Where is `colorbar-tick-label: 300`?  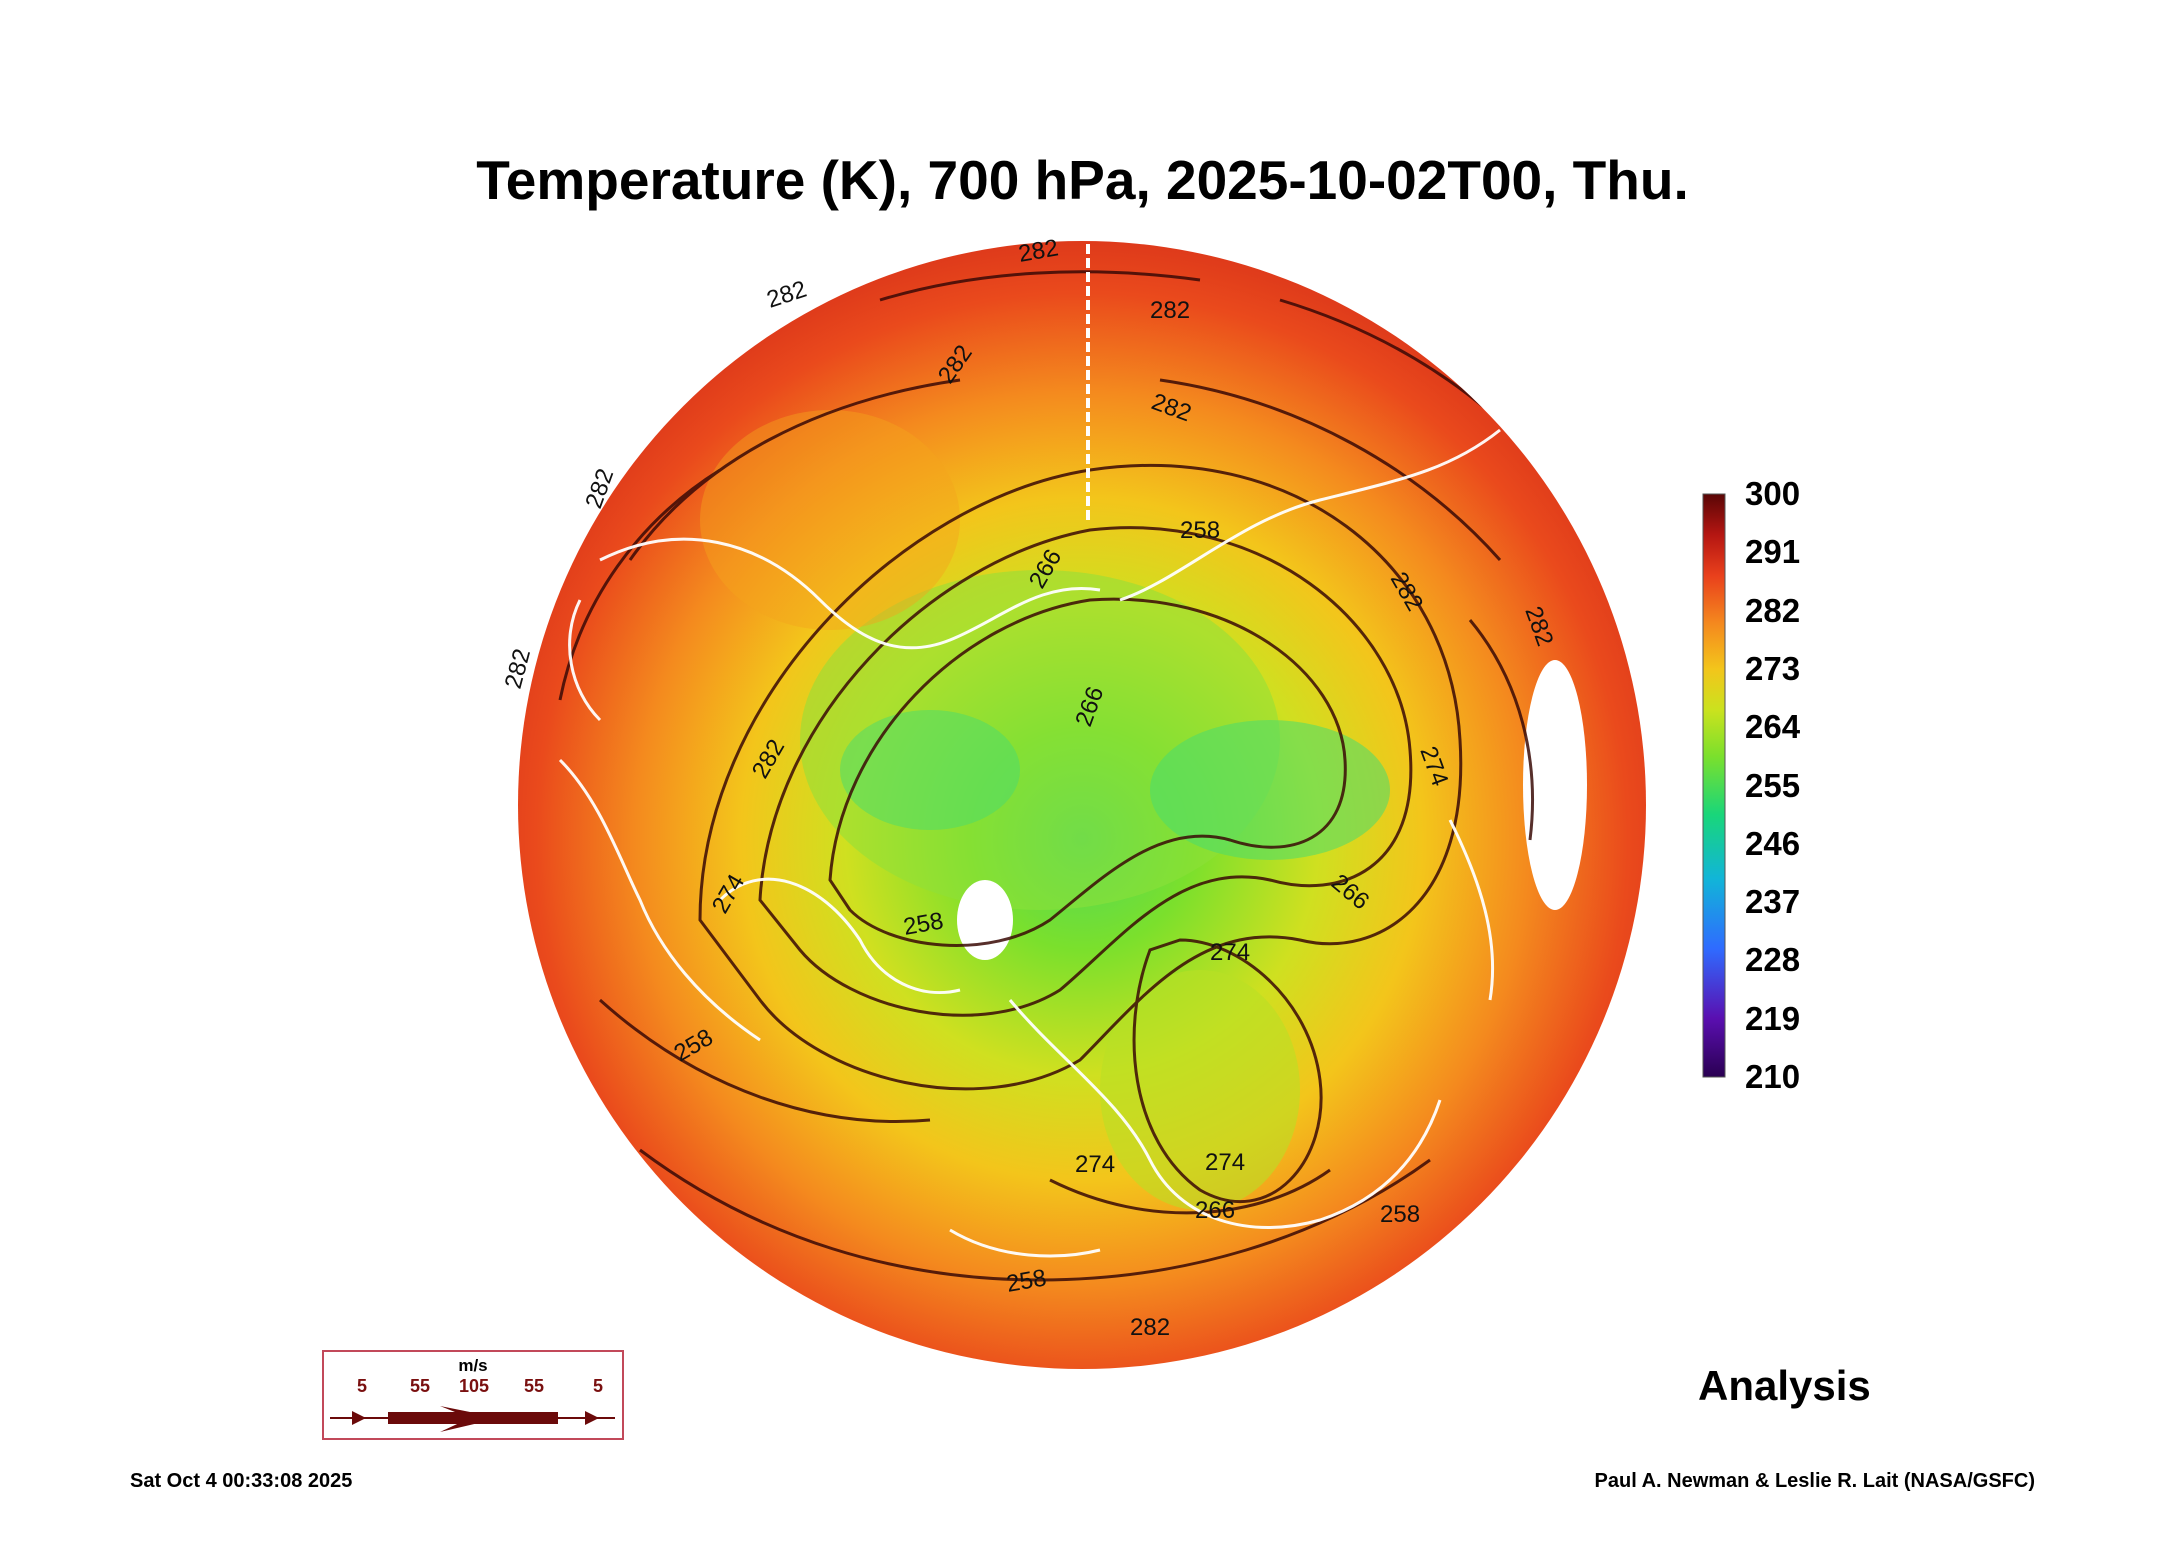 colorbar-tick-label: 300 is located at coordinates (1773, 493).